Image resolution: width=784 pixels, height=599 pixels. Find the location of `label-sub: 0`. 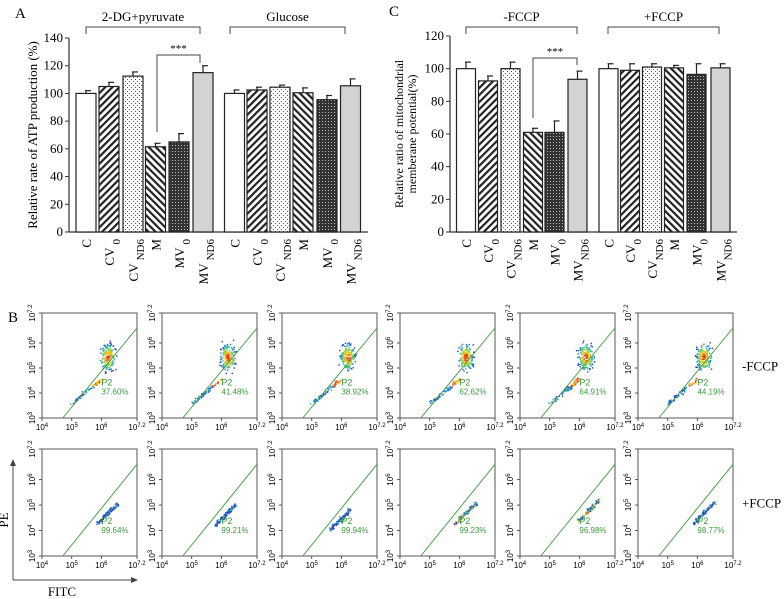

label-sub: 0 is located at coordinates (187, 242).